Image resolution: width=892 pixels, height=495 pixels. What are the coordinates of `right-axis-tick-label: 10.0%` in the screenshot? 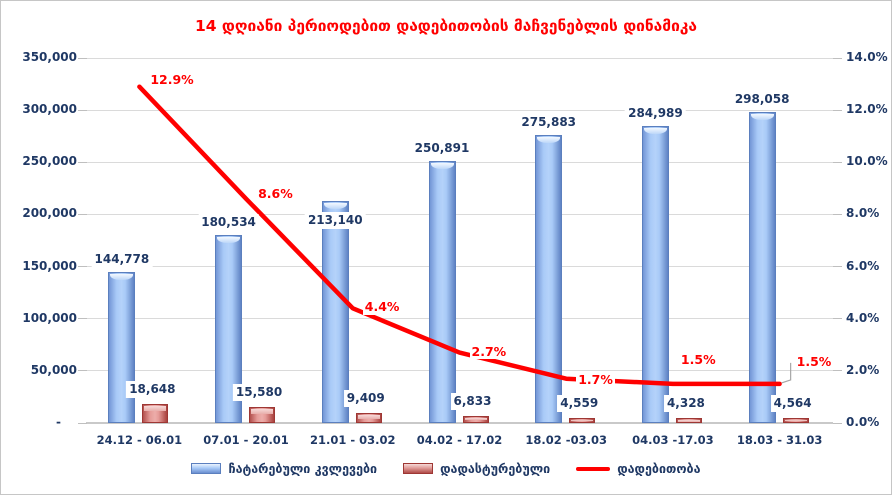 It's located at (867, 161).